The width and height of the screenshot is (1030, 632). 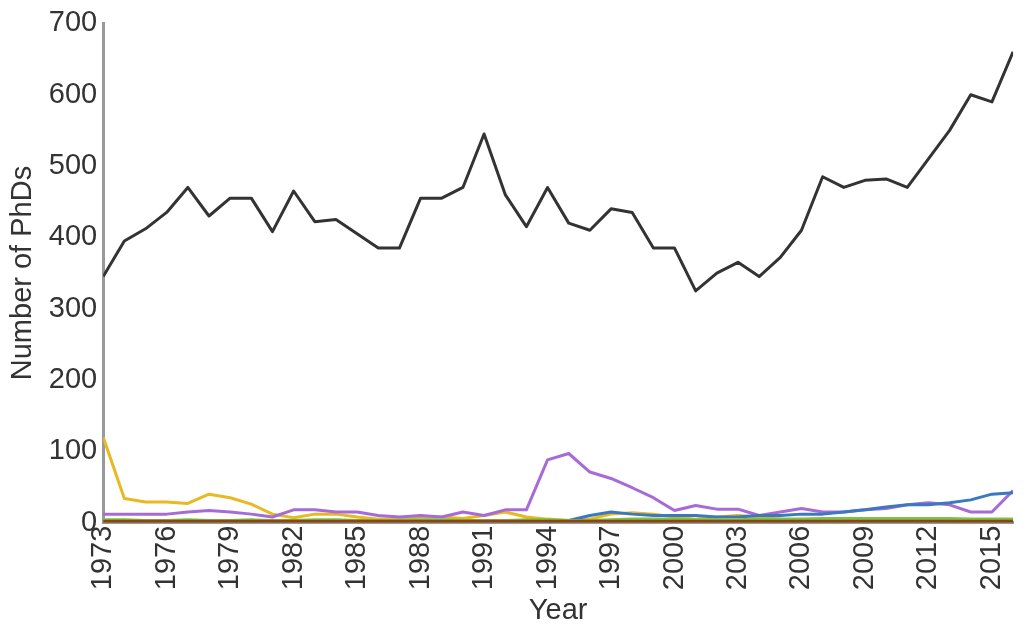 I want to click on y-tick-label: 700, so click(x=73, y=21).